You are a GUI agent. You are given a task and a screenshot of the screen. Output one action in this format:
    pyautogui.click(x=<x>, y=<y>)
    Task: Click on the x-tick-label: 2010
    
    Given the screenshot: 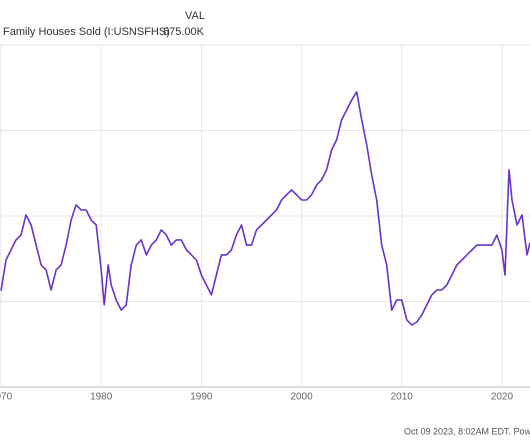 What is the action you would take?
    pyautogui.click(x=402, y=397)
    